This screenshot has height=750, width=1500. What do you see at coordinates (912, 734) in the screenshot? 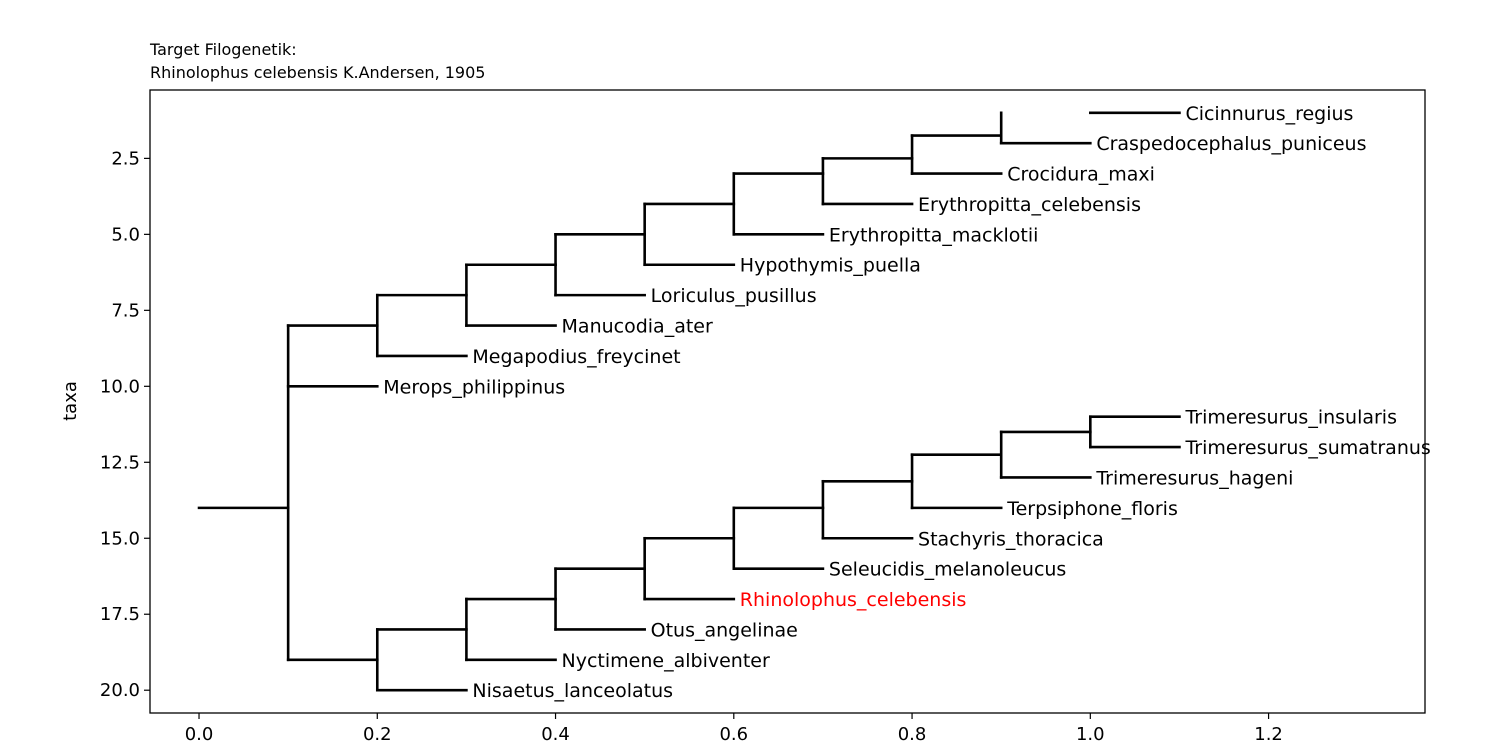
I see `x-tick-label: 0.8` at bounding box center [912, 734].